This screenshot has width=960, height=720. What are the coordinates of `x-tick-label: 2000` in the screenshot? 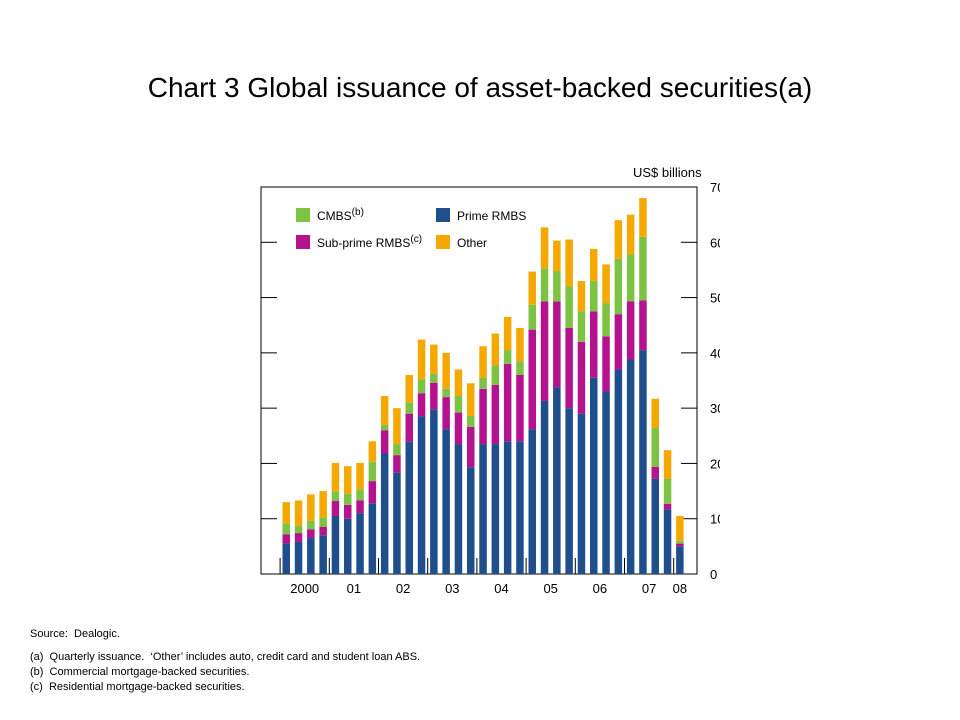 It's located at (304, 588).